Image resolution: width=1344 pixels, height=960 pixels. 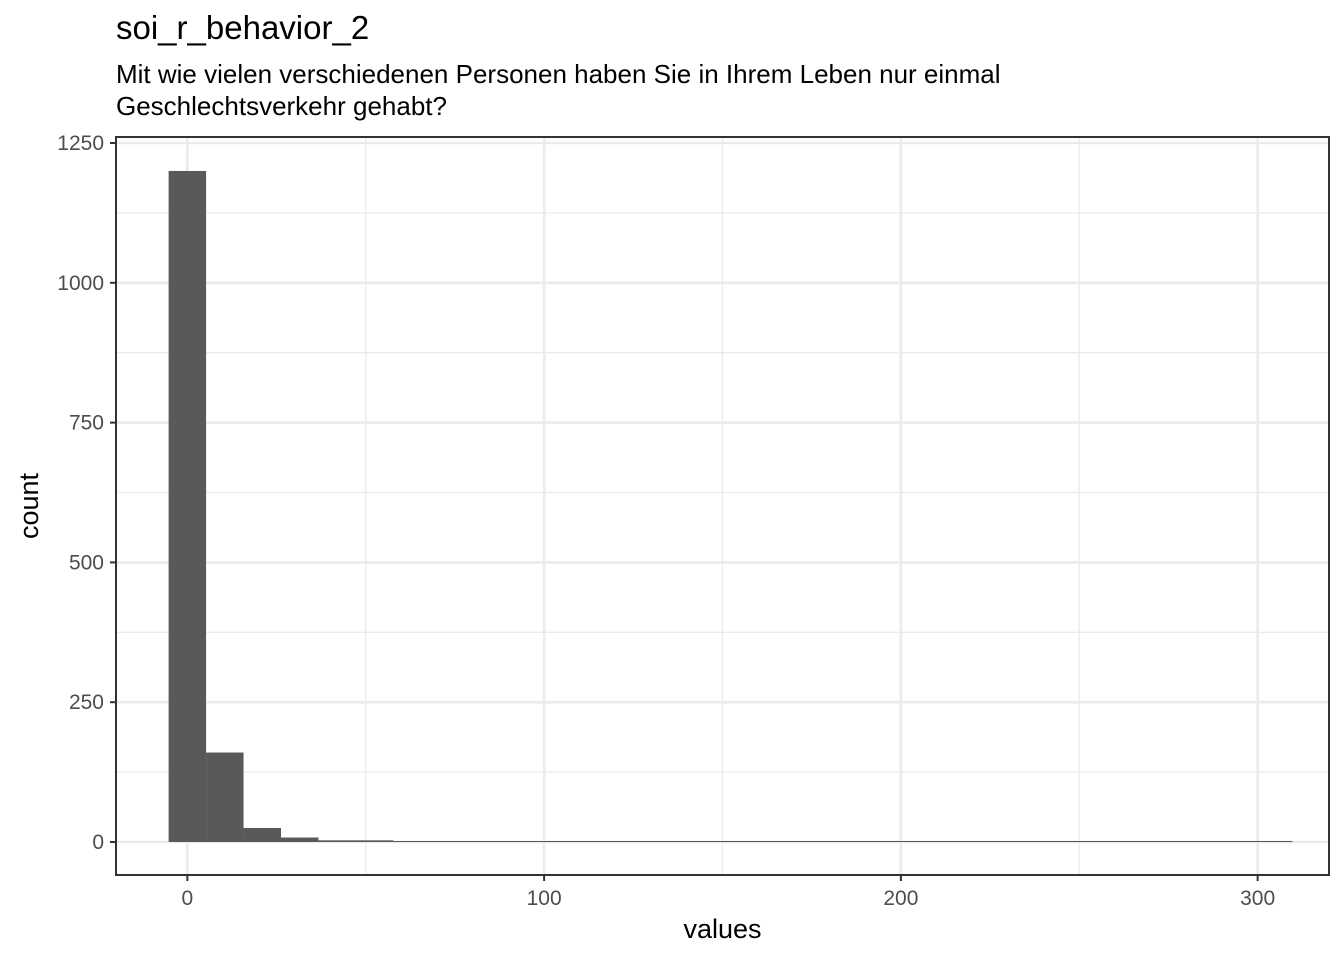 What do you see at coordinates (900, 898) in the screenshot?
I see `x-tick-label: 200` at bounding box center [900, 898].